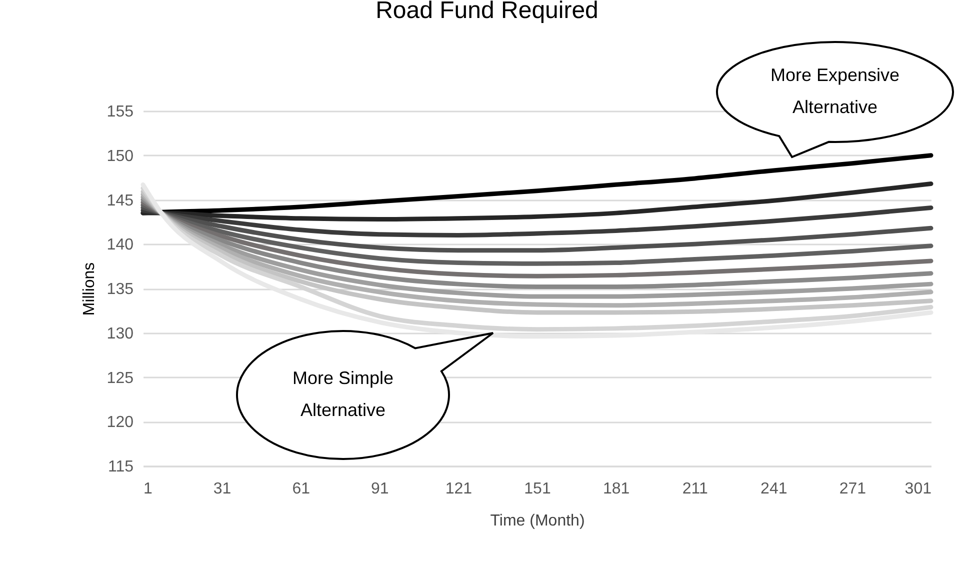  I want to click on x-tick-label: 31, so click(222, 489).